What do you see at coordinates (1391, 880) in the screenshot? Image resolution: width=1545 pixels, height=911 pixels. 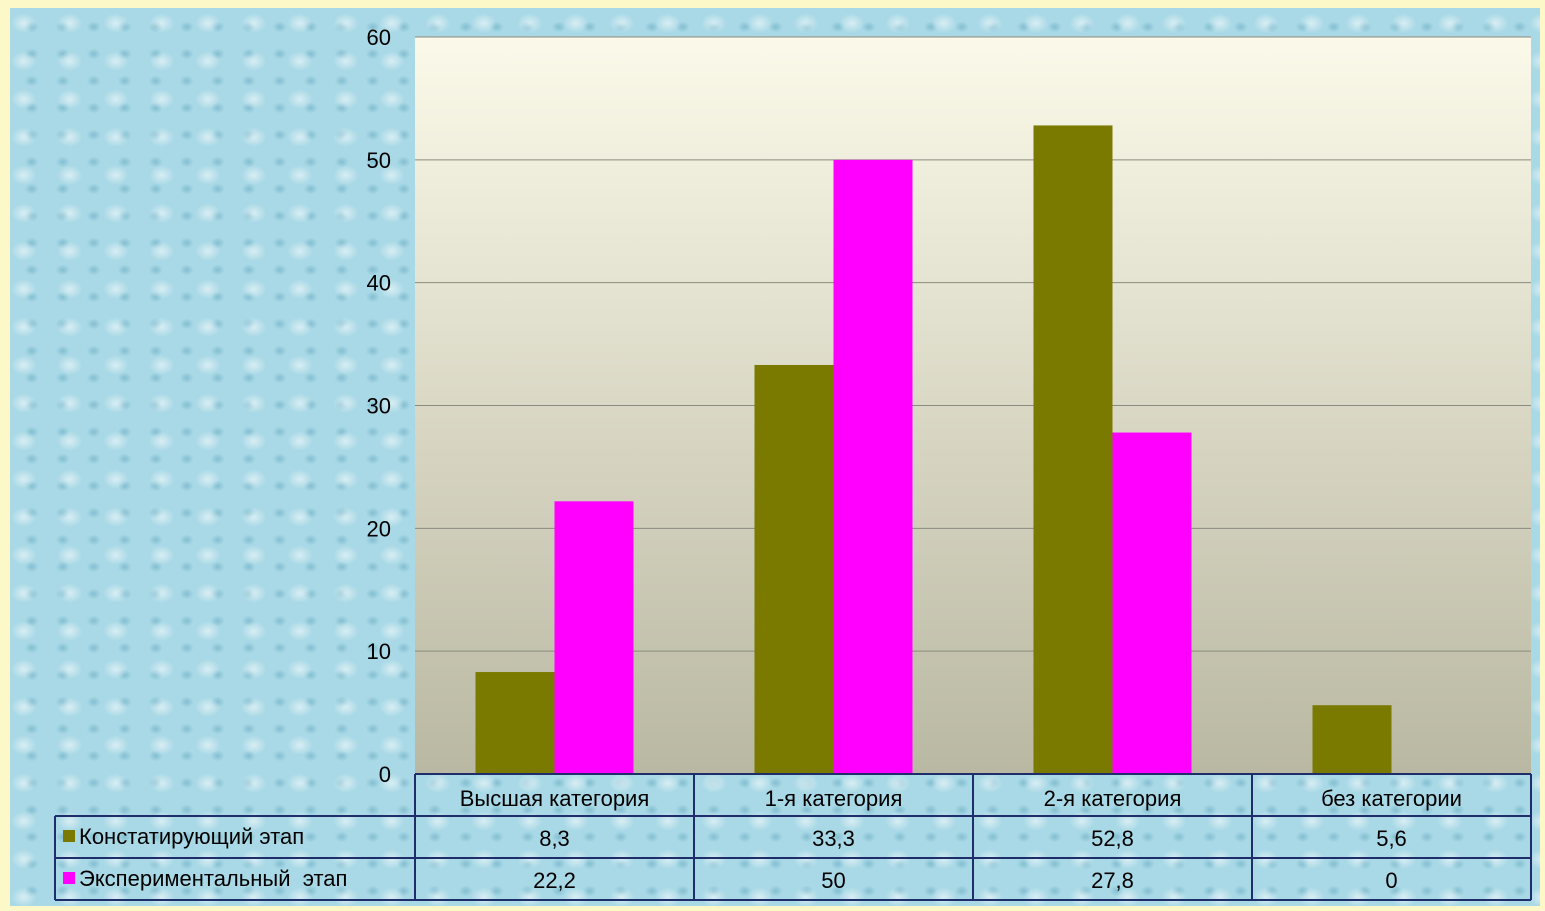 I see `data-label: 0` at bounding box center [1391, 880].